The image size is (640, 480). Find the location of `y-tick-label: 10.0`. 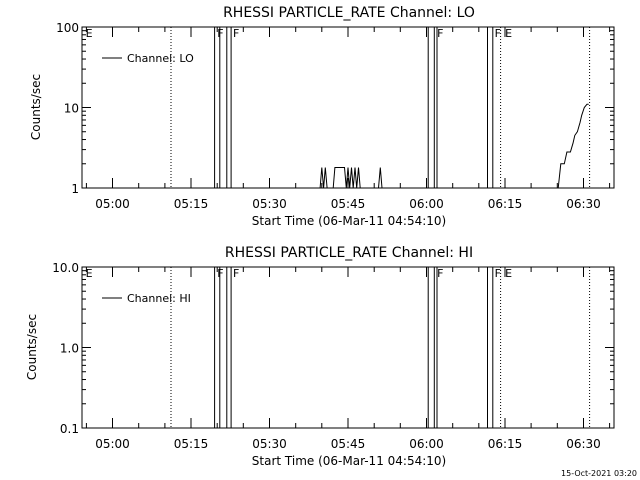

y-tick-label: 10.0 is located at coordinates (65, 268).